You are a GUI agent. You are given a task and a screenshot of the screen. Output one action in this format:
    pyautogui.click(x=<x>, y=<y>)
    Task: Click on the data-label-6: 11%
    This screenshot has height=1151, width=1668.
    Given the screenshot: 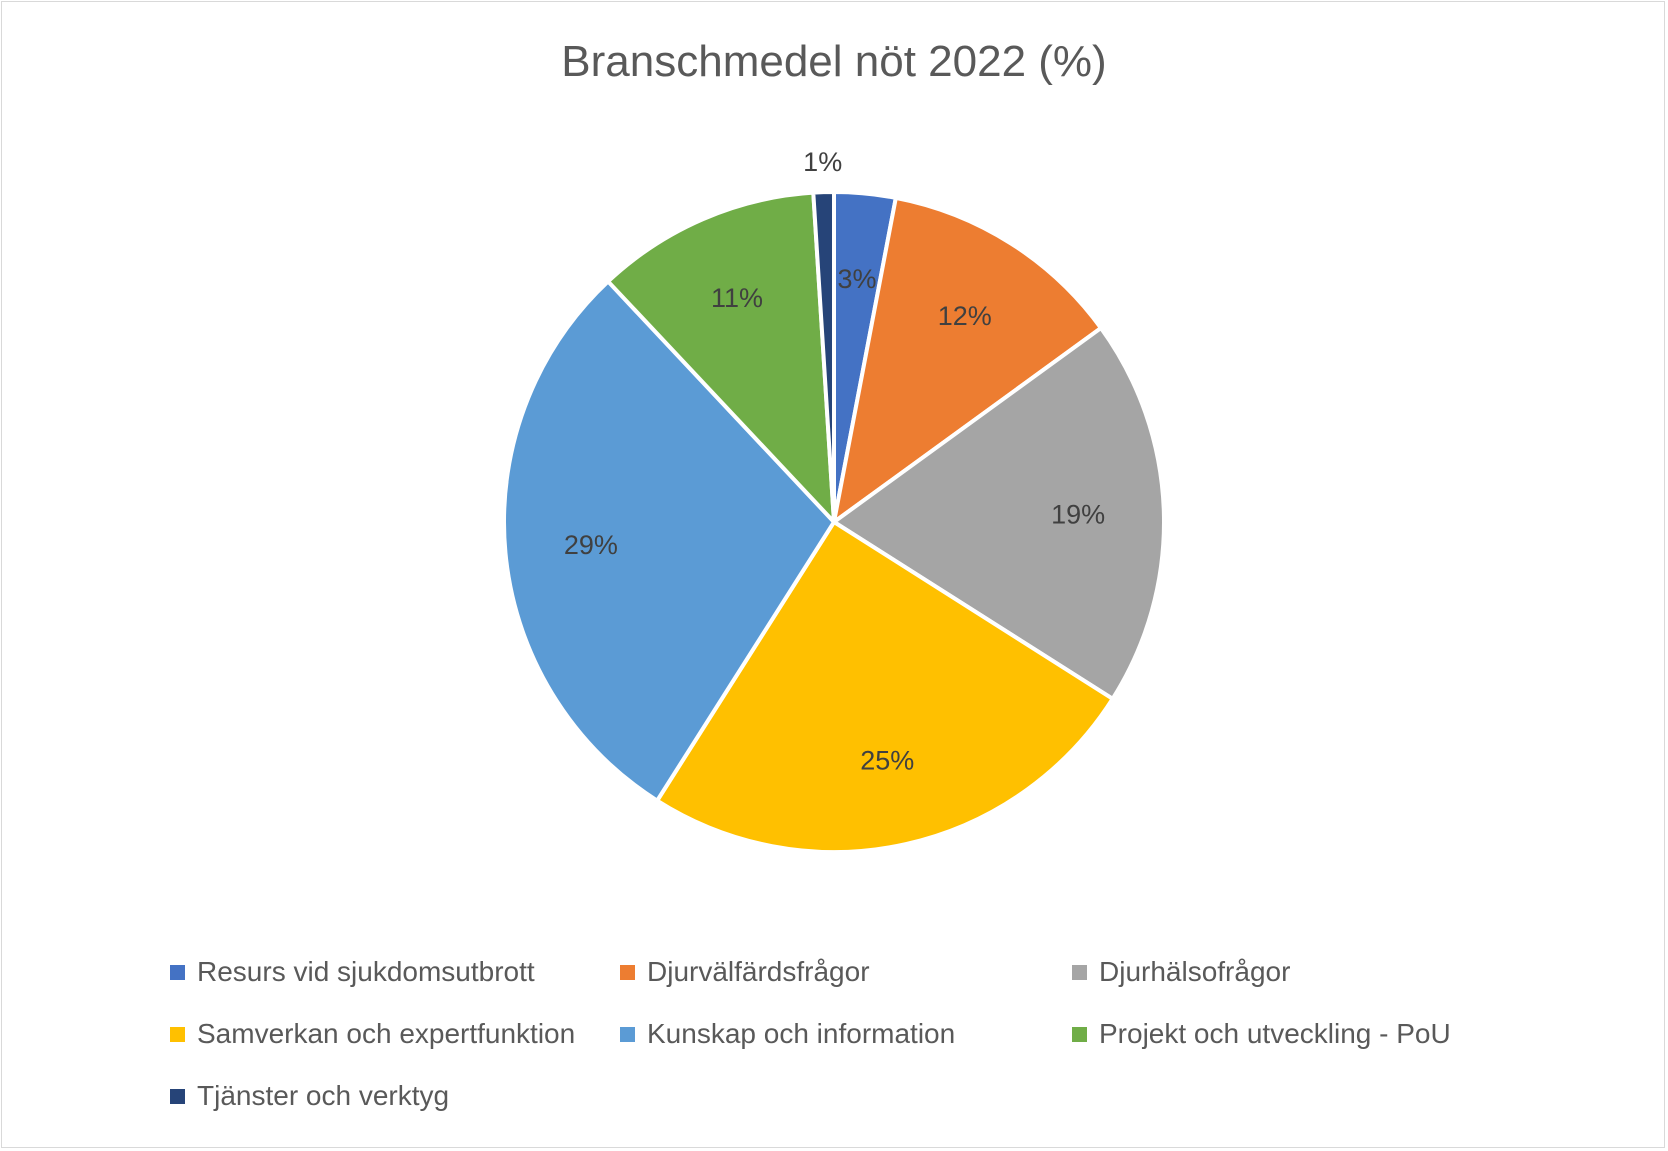 What is the action you would take?
    pyautogui.click(x=737, y=298)
    